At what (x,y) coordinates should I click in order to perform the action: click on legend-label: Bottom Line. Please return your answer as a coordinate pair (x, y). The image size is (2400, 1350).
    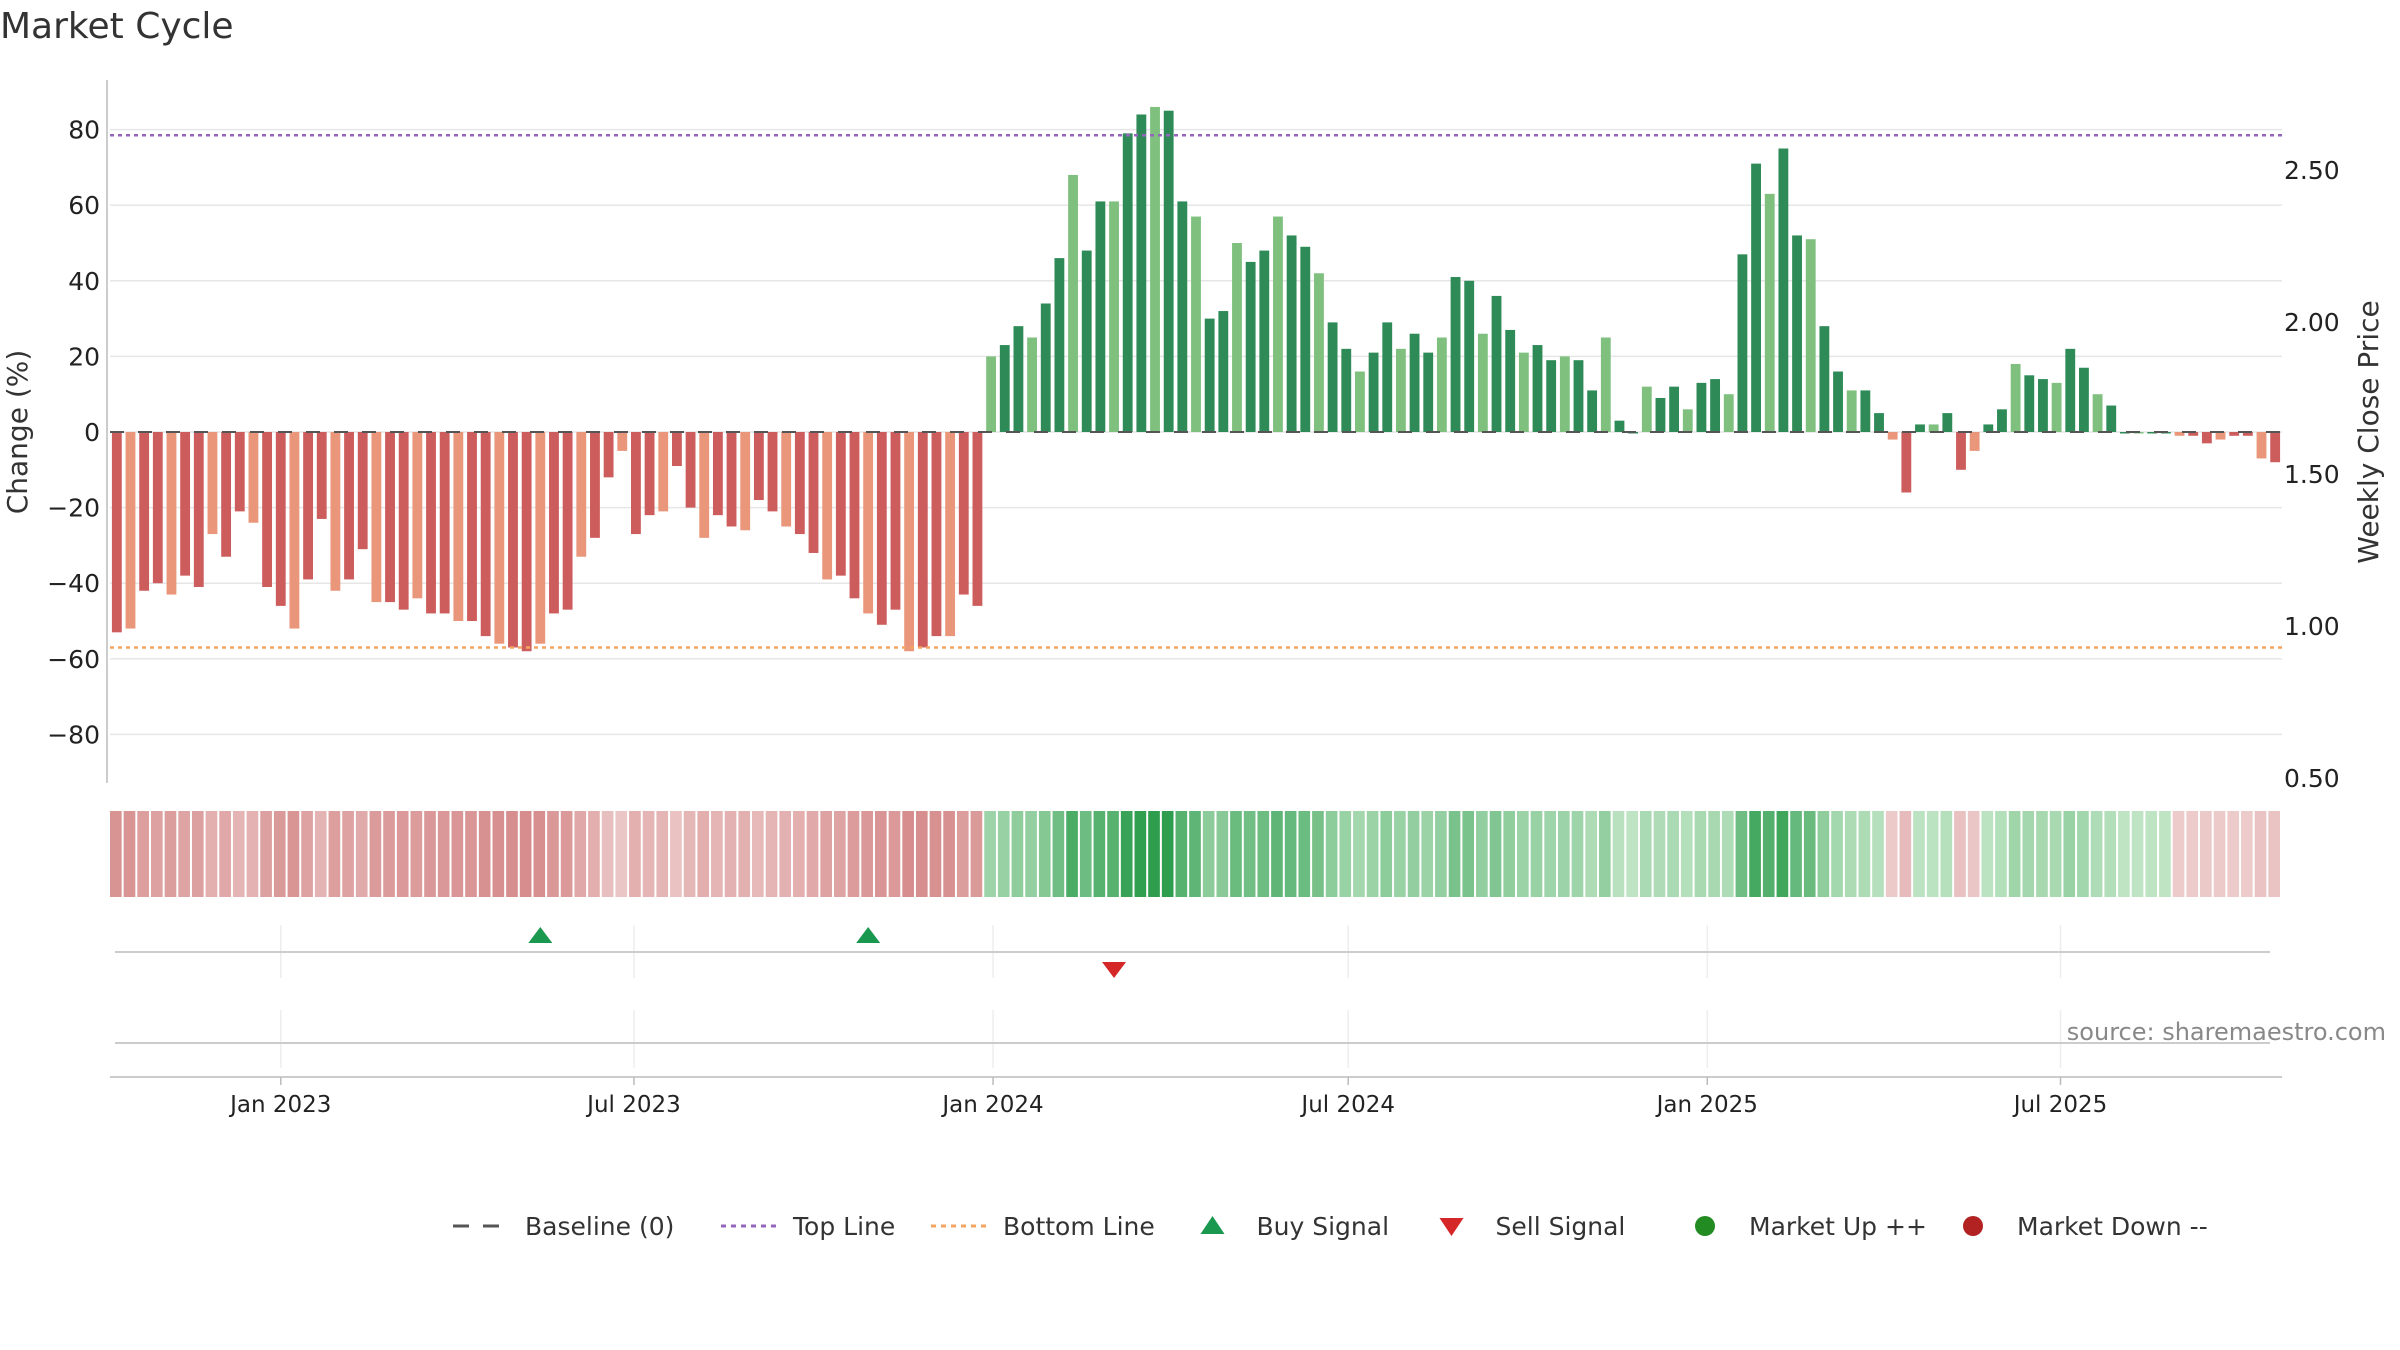
    Looking at the image, I should click on (1079, 1226).